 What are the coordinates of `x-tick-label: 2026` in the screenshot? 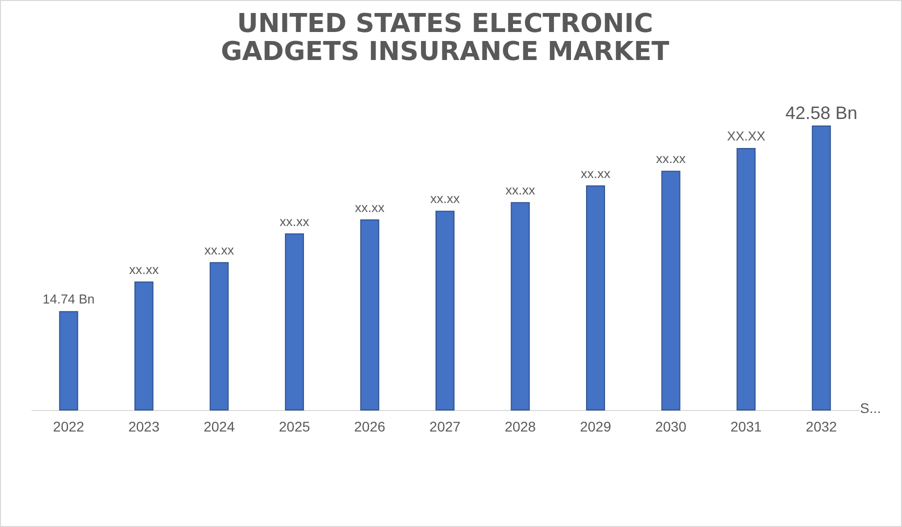 It's located at (370, 426).